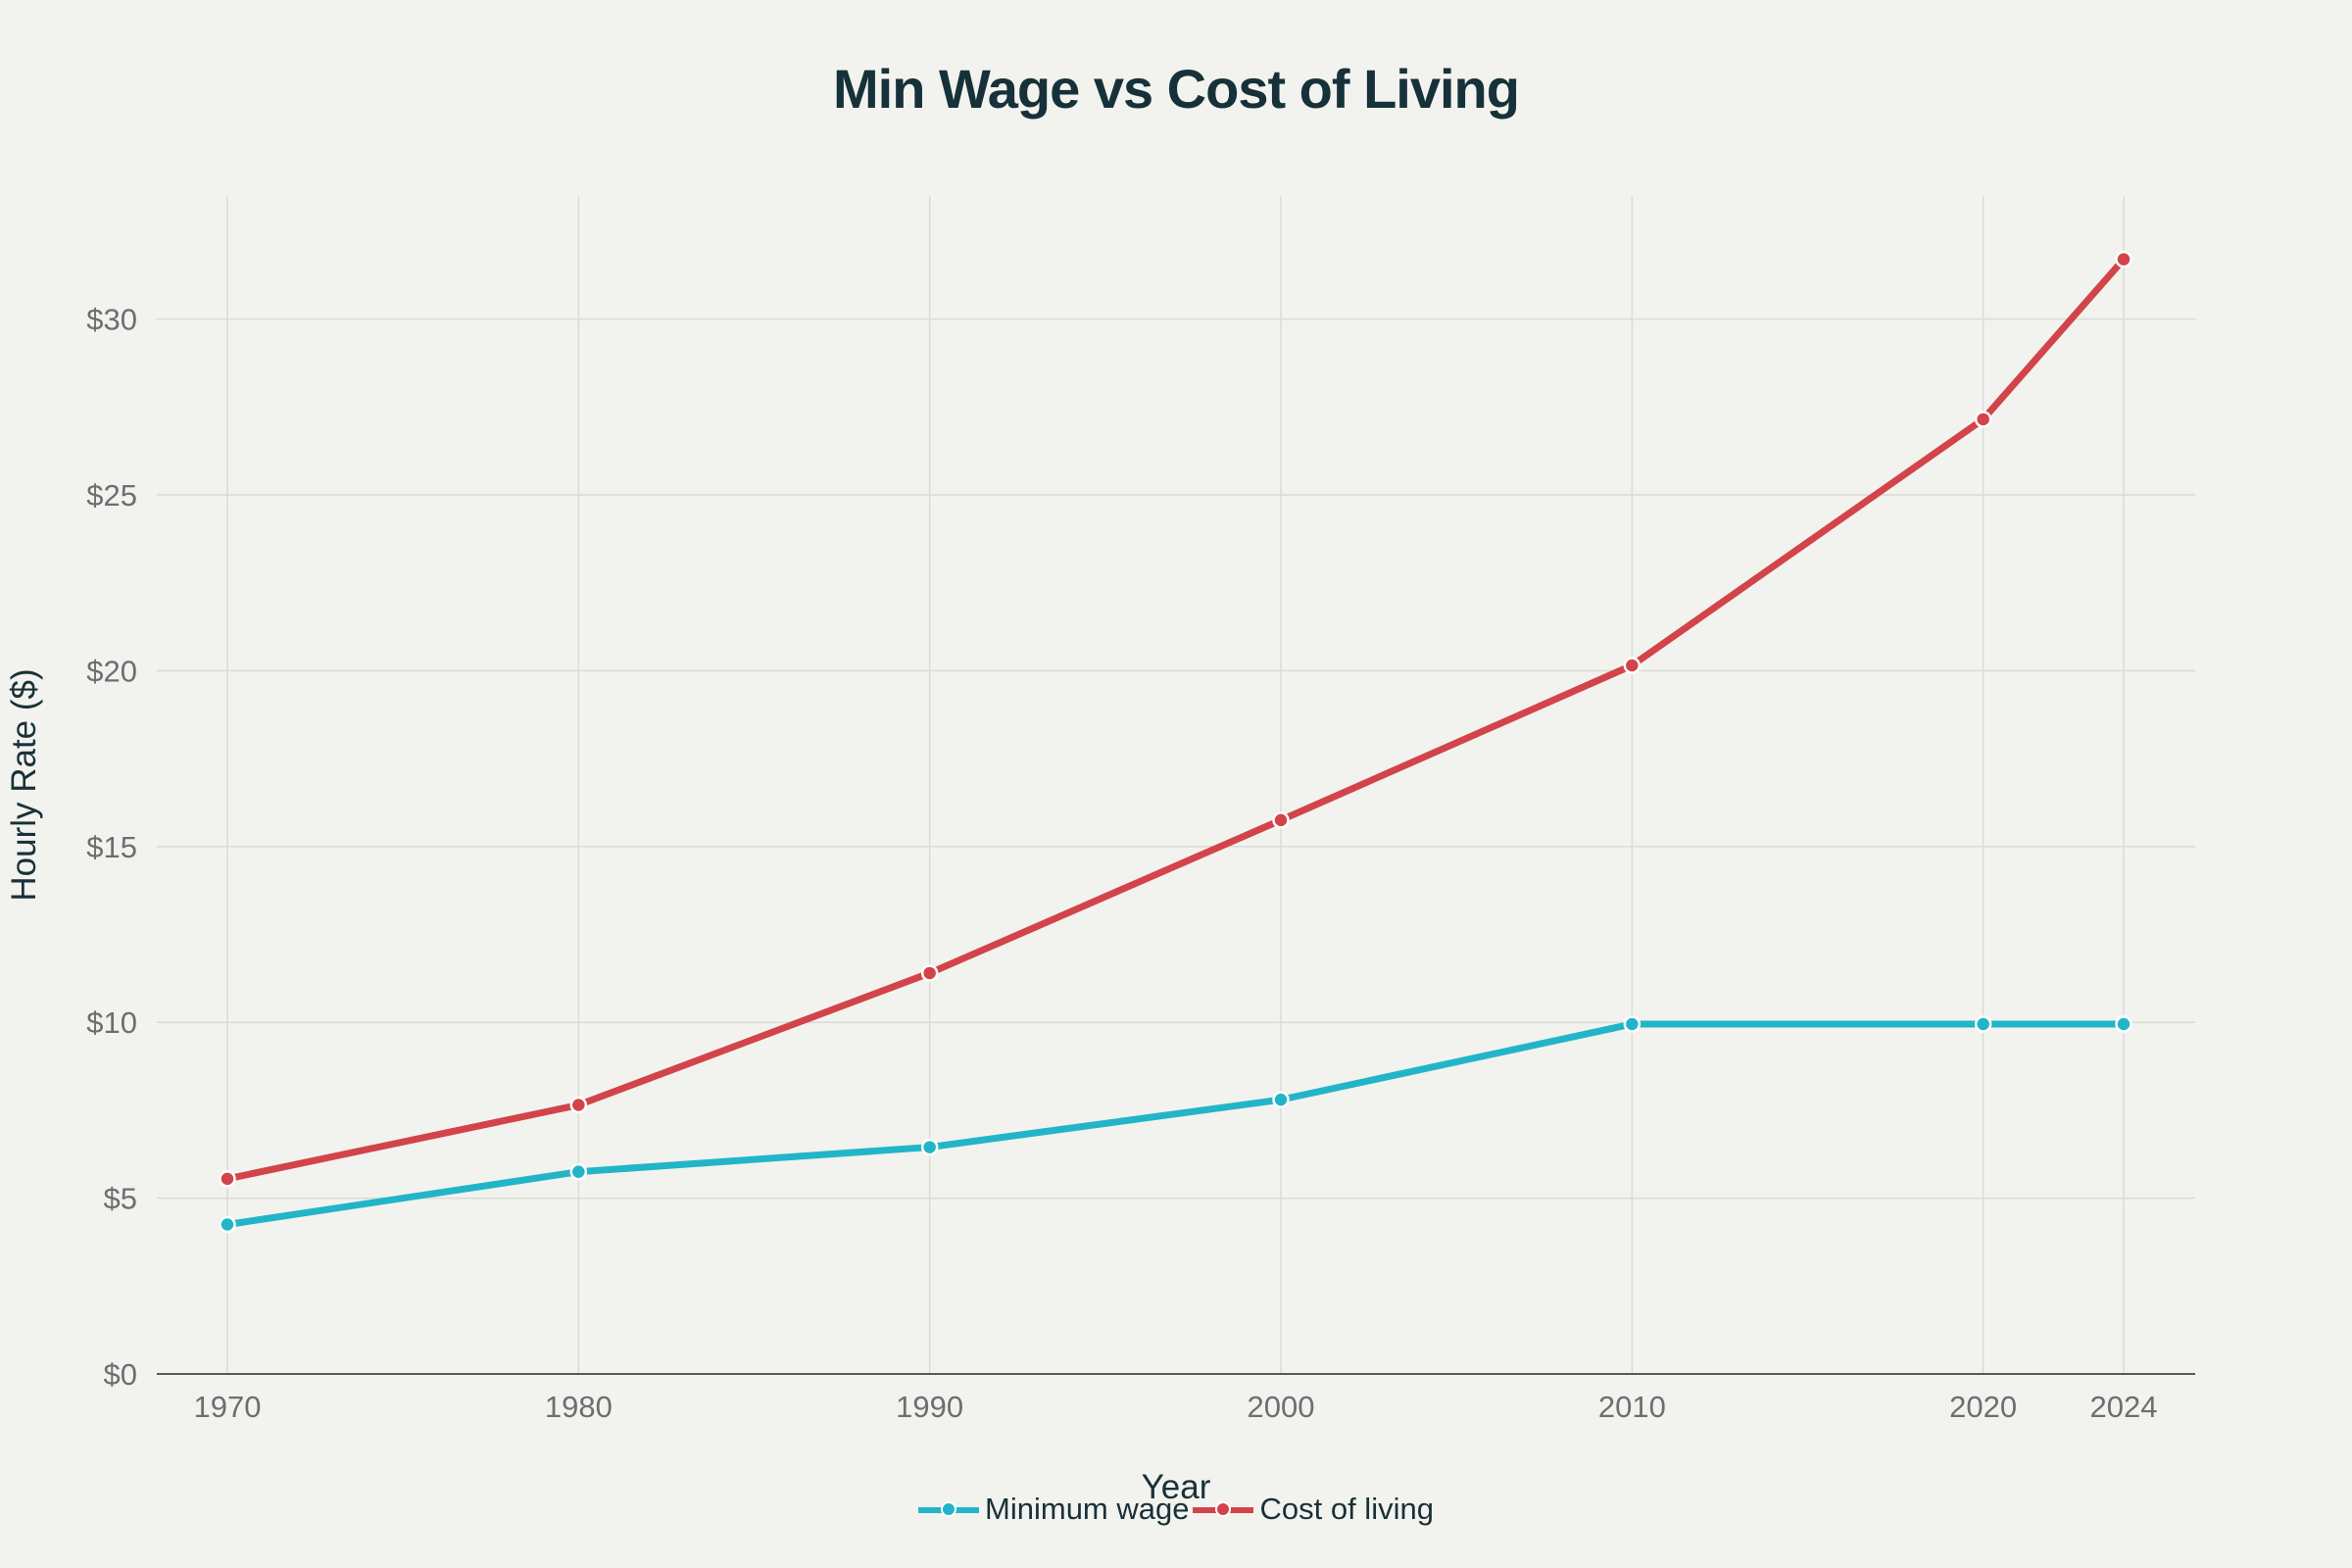  I want to click on x-tick-labels: 1970 1980 1990 2000 2010 2020 2024, so click(1176, 1407).